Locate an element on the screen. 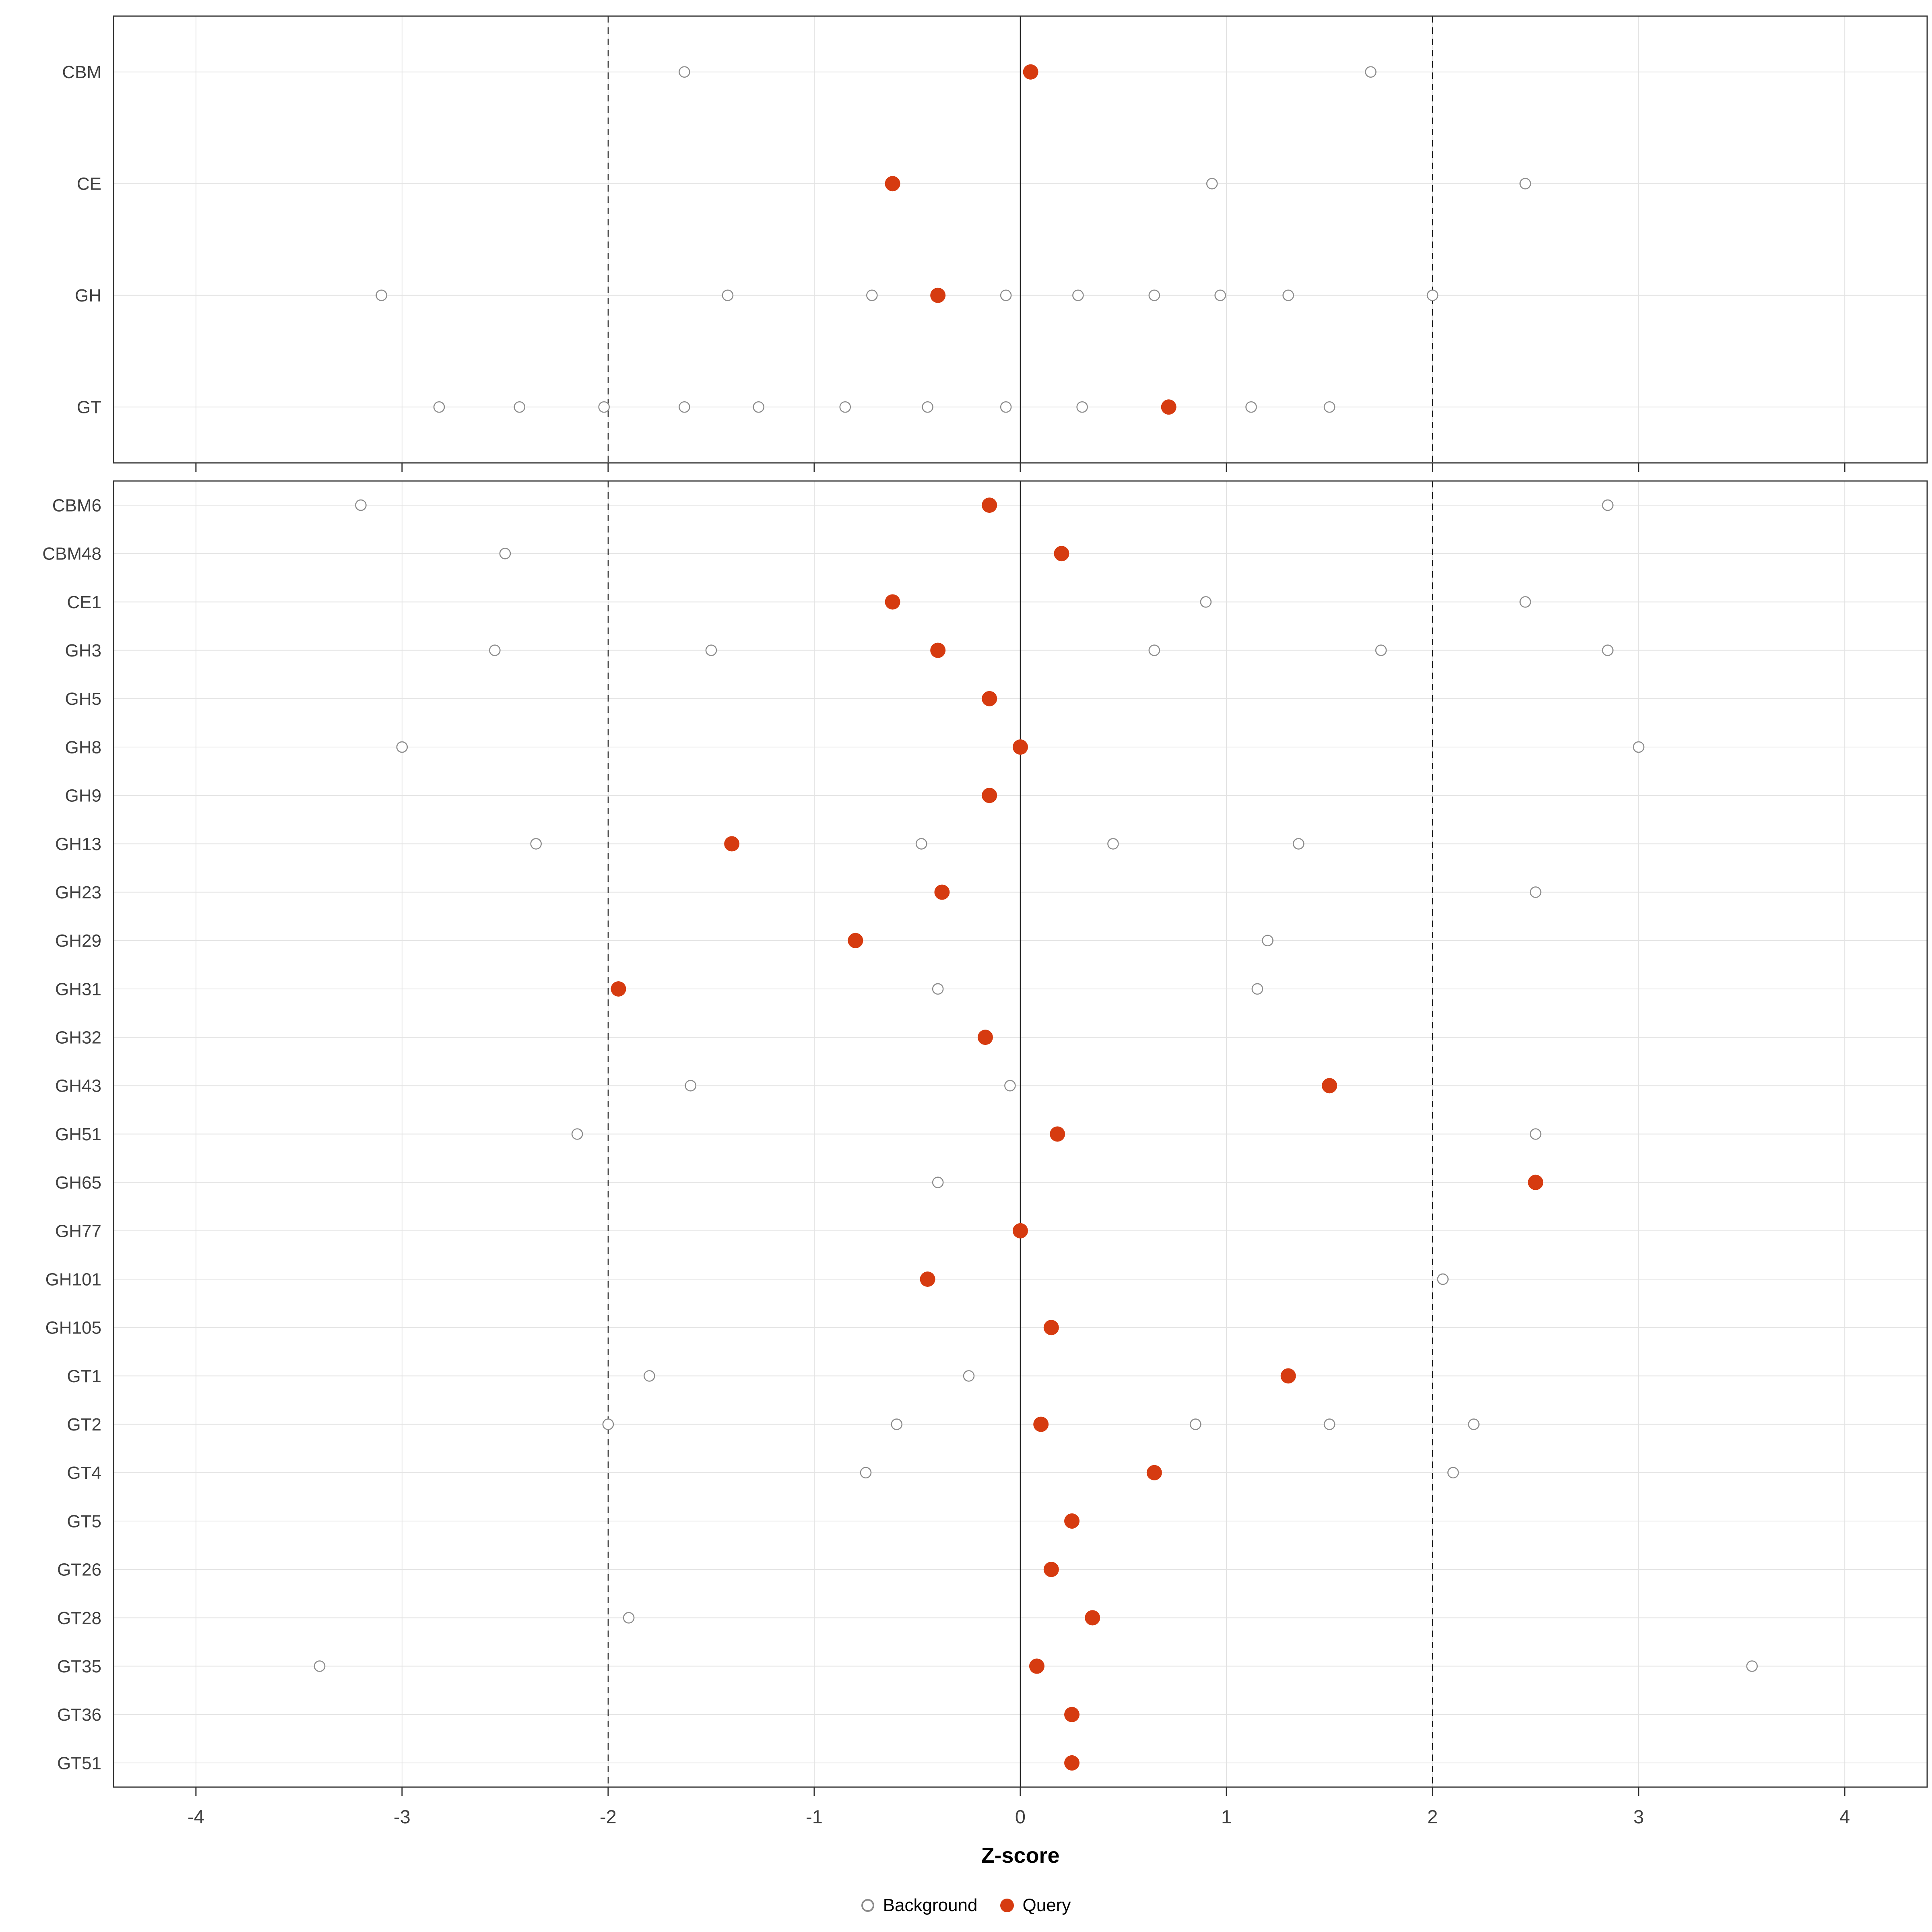 The width and height of the screenshot is (1932, 1932). x-tick-label: 0 is located at coordinates (1020, 1816).